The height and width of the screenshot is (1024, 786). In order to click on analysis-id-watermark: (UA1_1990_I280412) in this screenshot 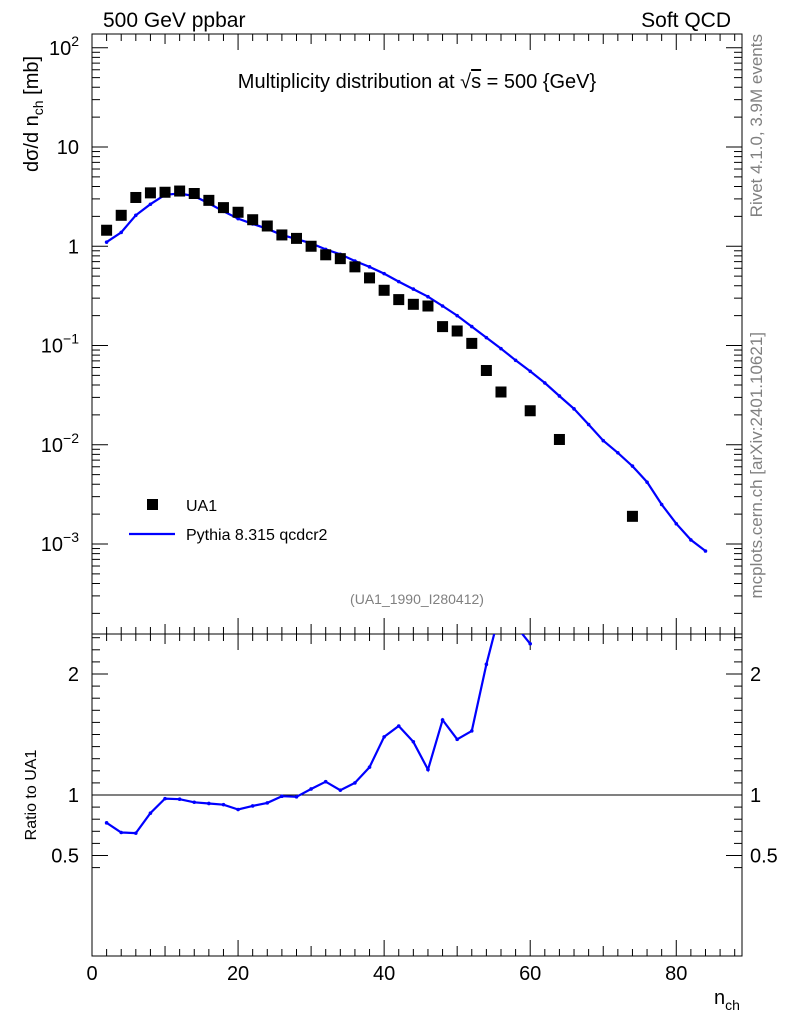, I will do `click(417, 599)`.